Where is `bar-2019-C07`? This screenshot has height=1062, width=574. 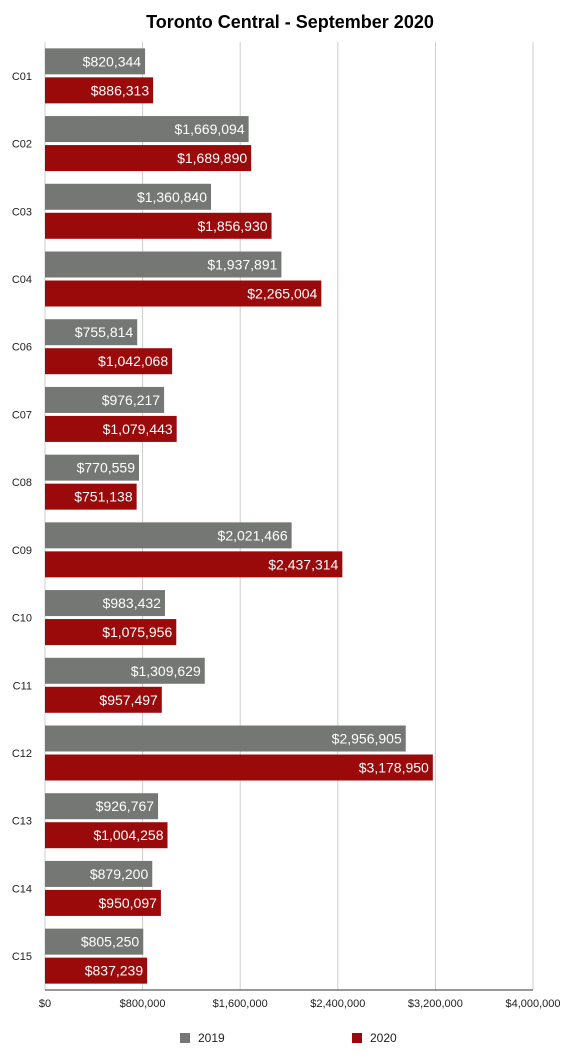
bar-2019-C07 is located at coordinates (105, 399).